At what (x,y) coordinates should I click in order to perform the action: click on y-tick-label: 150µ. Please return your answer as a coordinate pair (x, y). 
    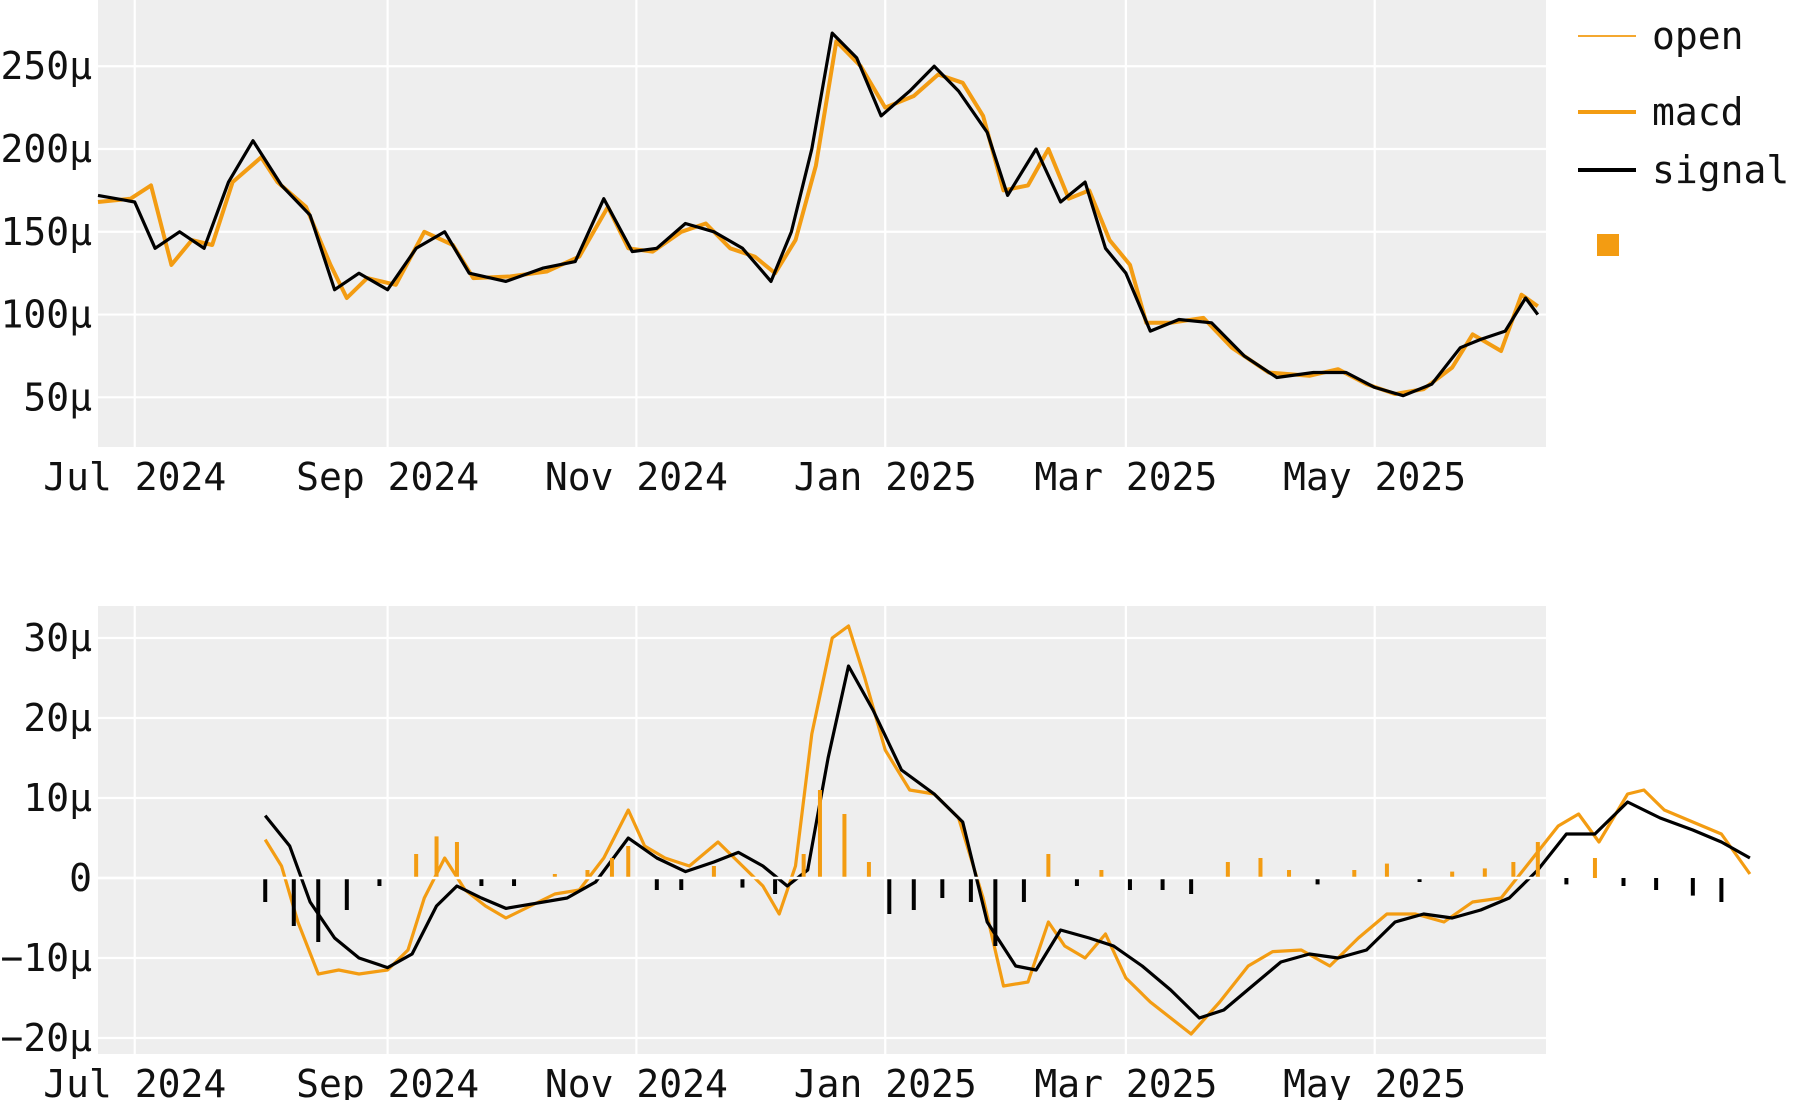
    Looking at the image, I should click on (46, 232).